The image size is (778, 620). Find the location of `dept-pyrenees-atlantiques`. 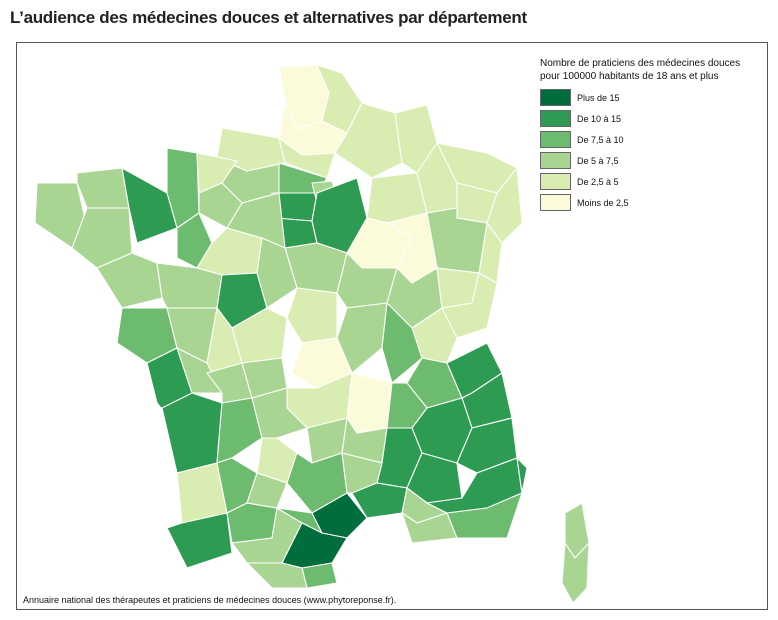

dept-pyrenees-atlantiques is located at coordinates (199, 540).